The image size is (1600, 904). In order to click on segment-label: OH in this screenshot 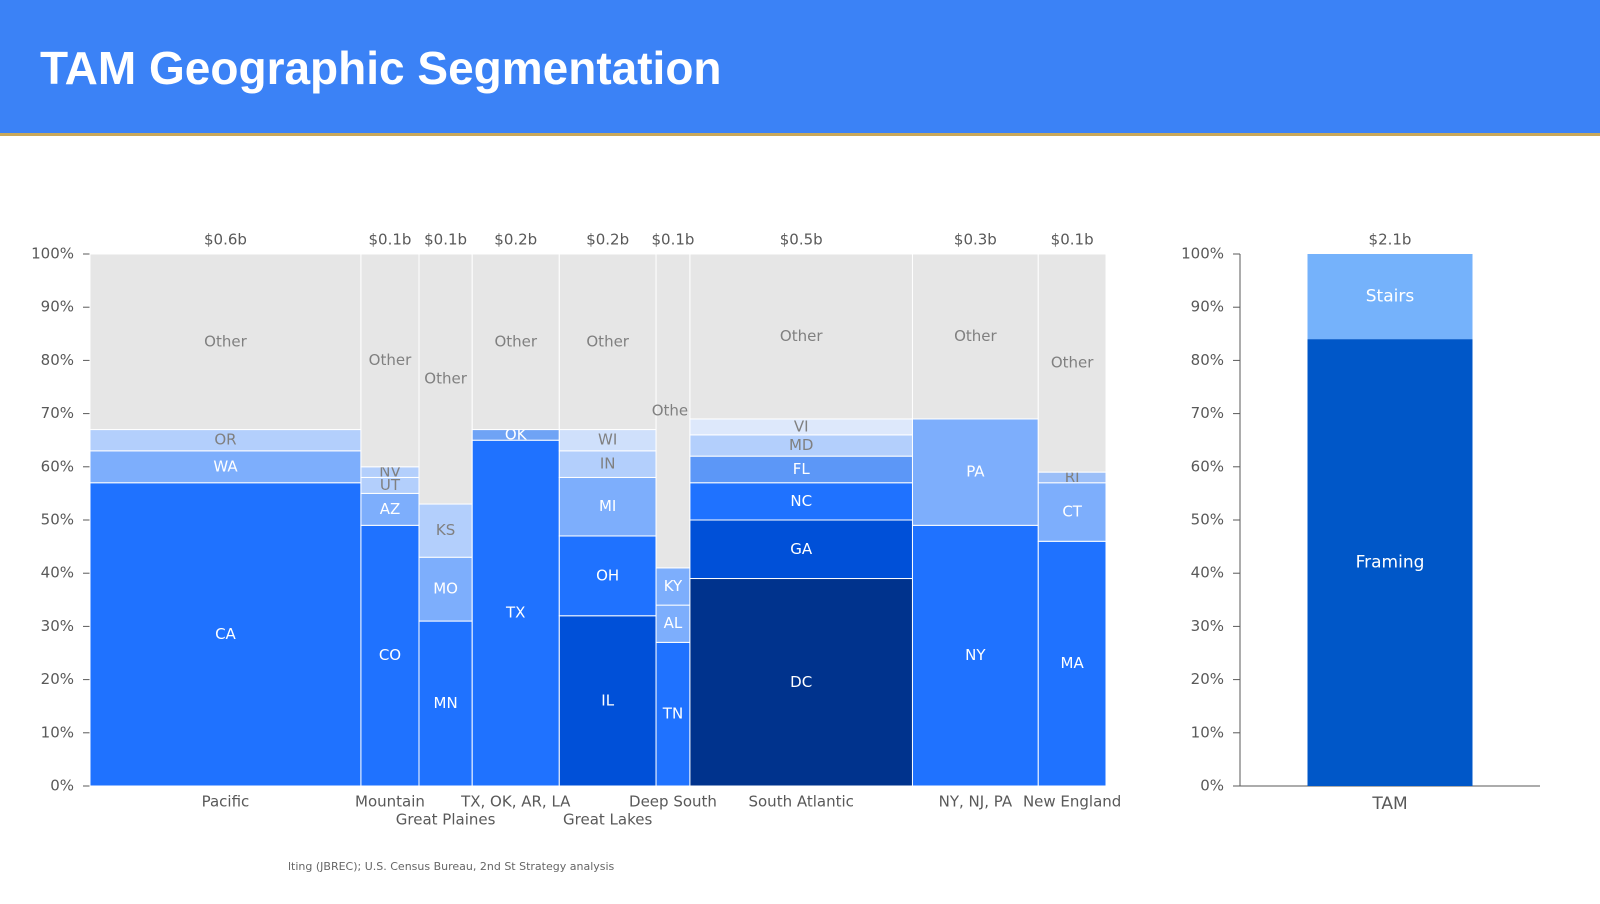, I will do `click(607, 575)`.